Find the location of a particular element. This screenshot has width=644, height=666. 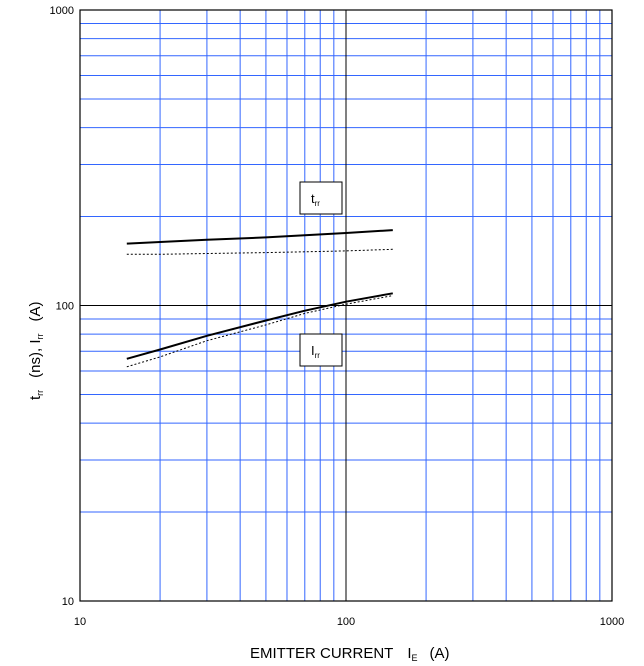

annotation-irr: Irr is located at coordinates (321, 350).